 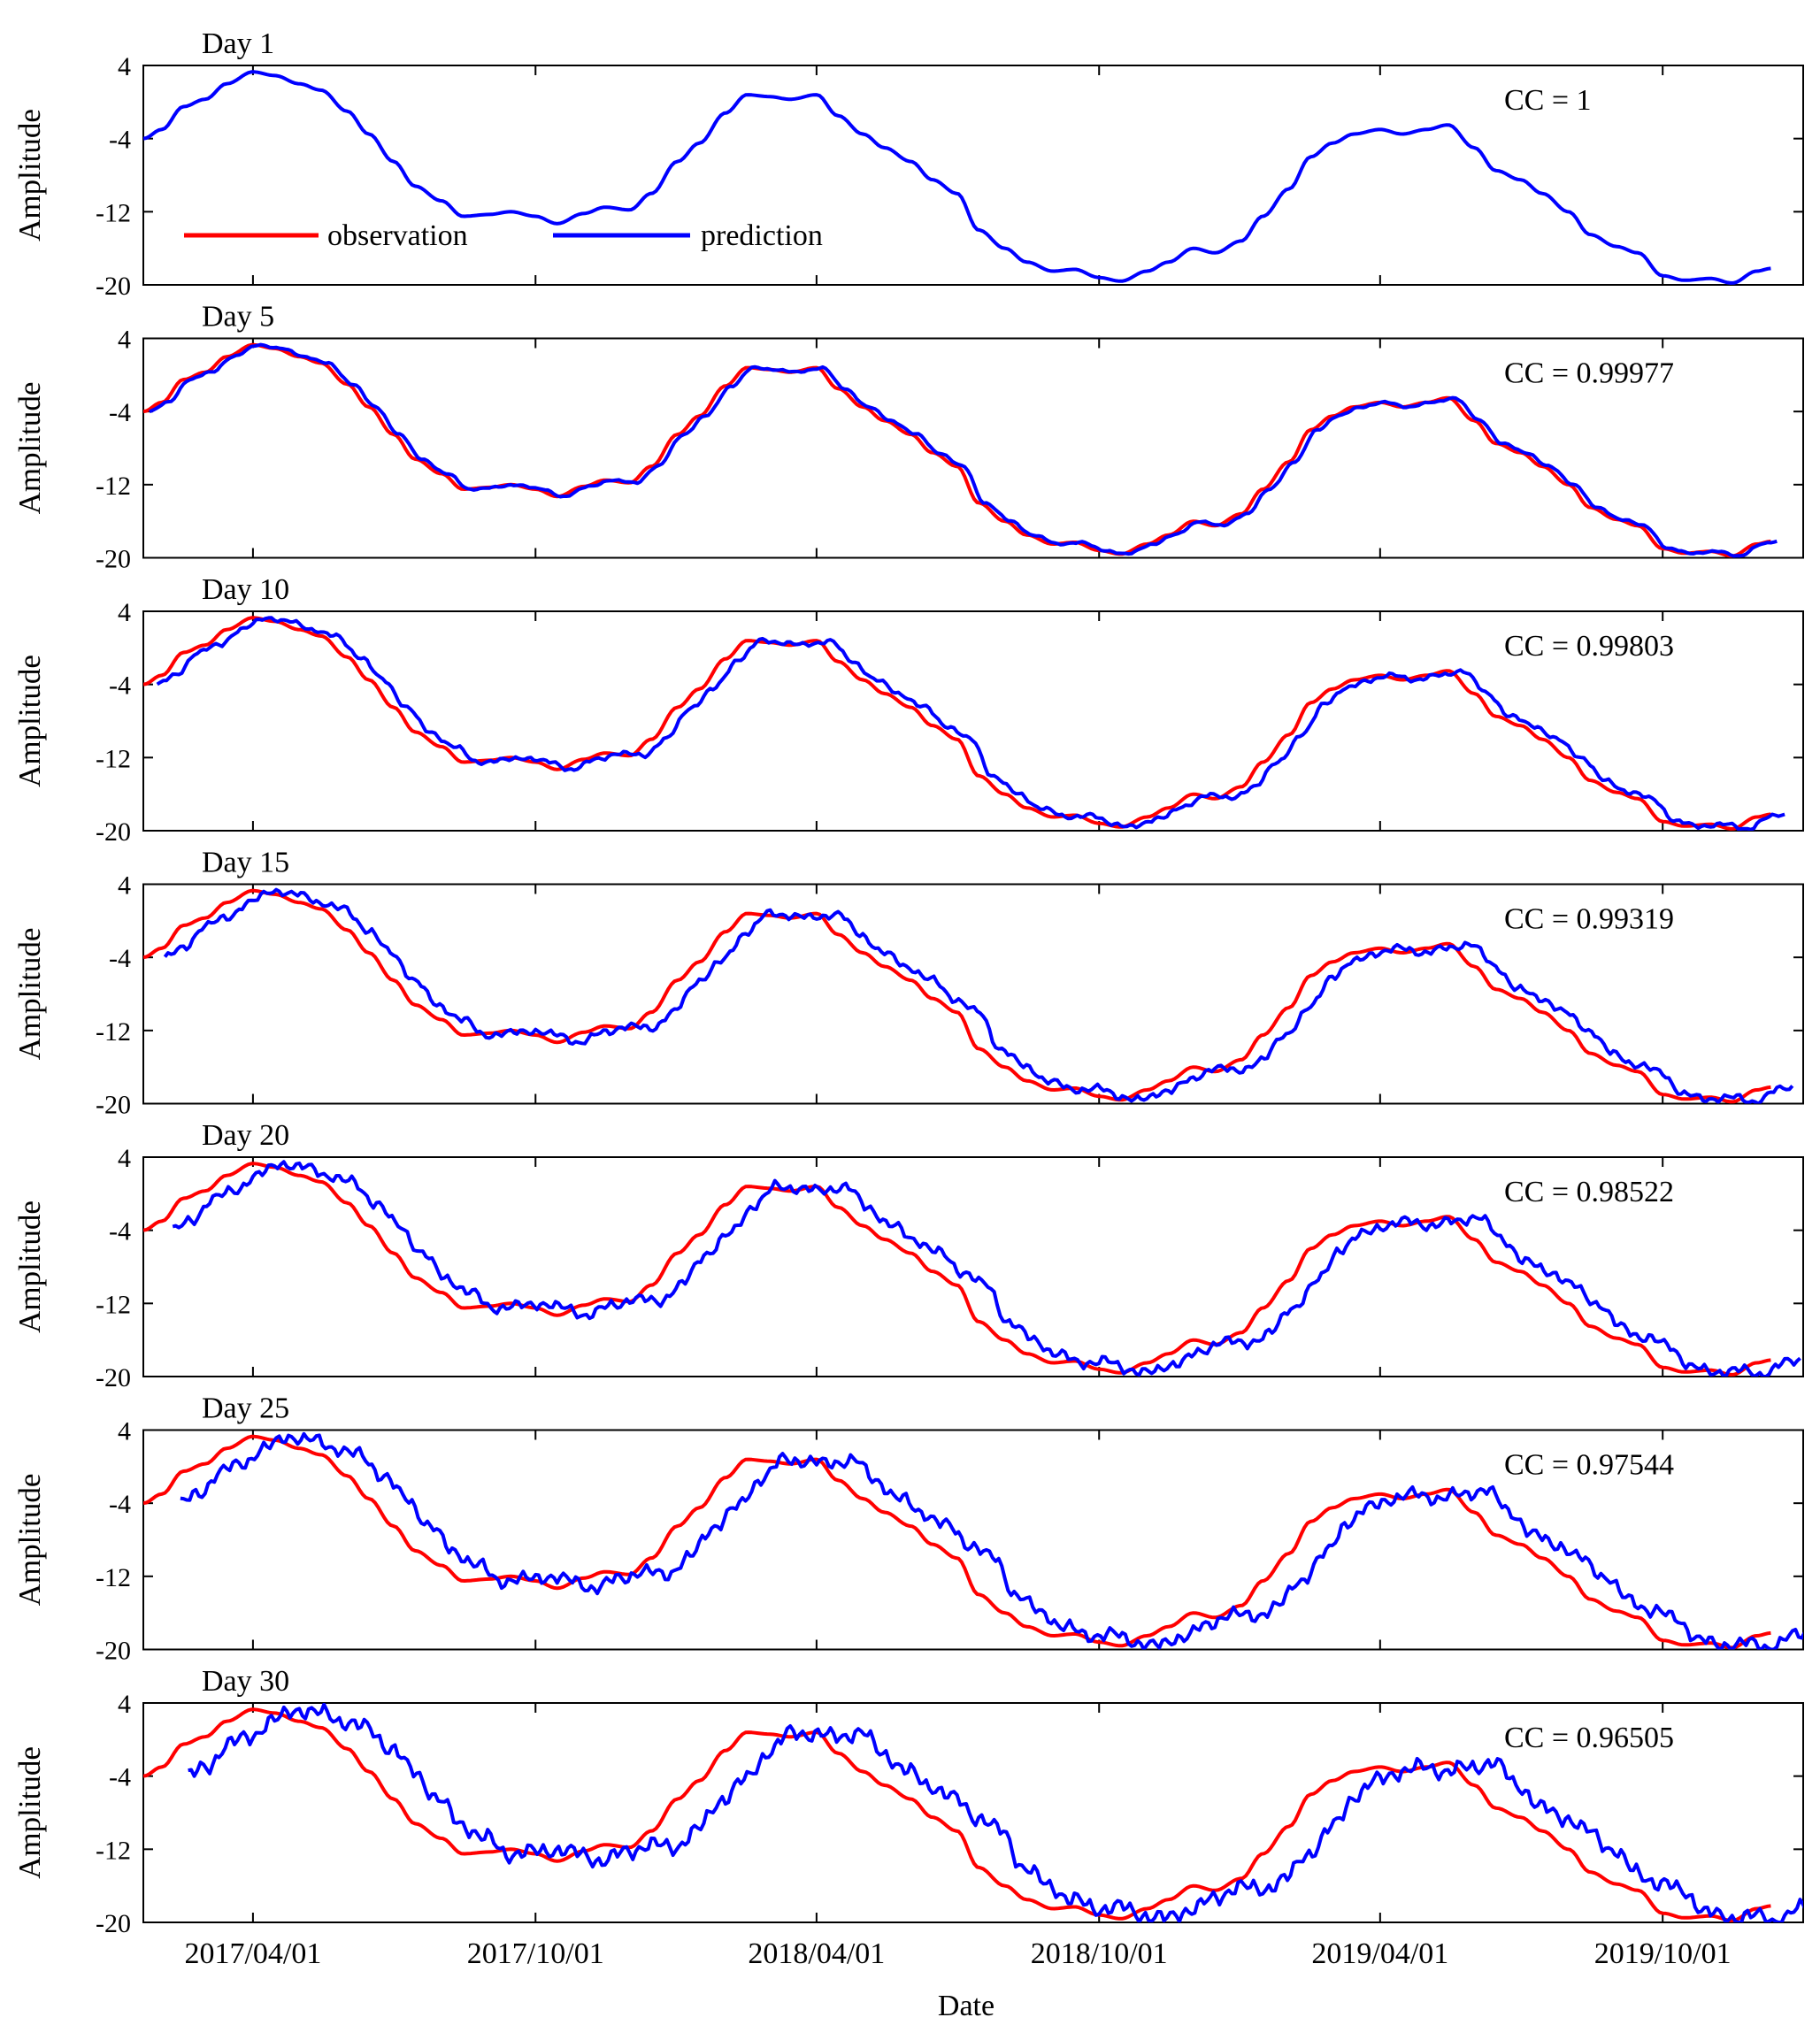 I want to click on x-tick-label: 2018/04/01, so click(x=816, y=1953).